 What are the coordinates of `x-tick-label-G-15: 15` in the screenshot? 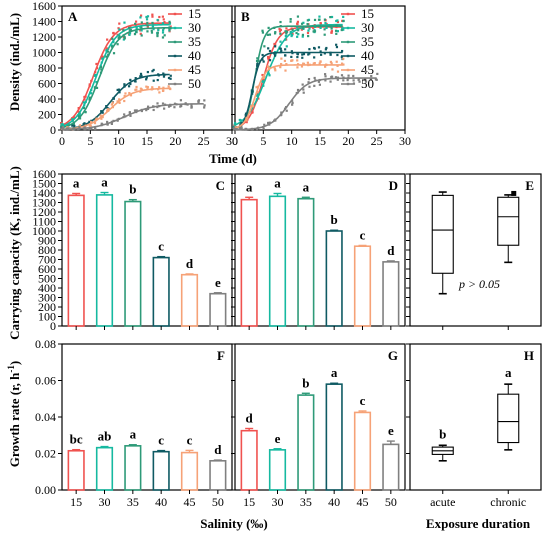 It's located at (249, 502).